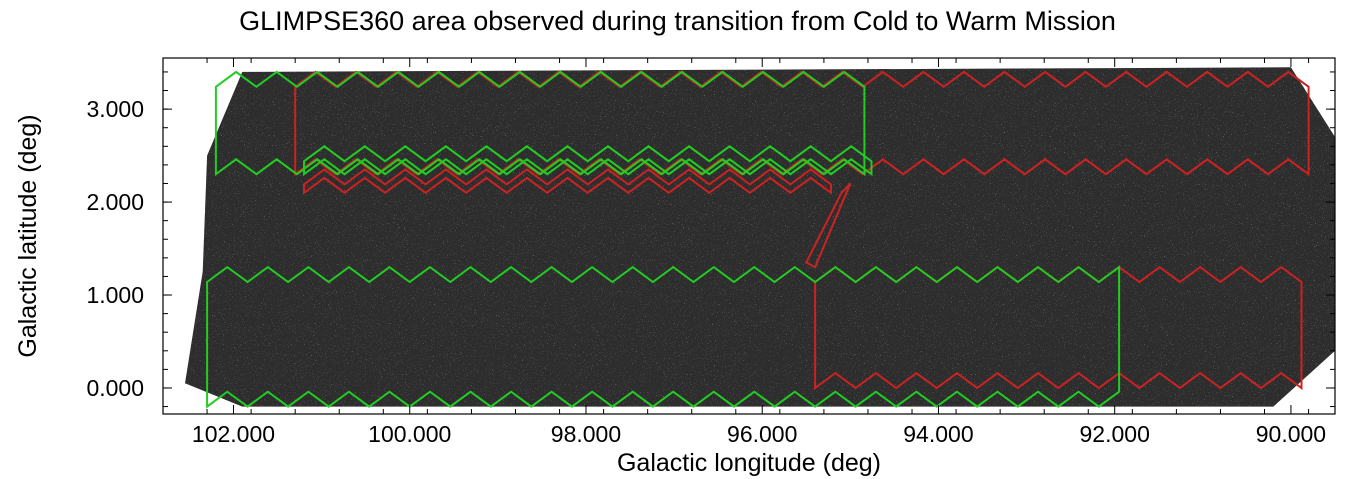  Describe the element at coordinates (409, 434) in the screenshot. I see `x-tick-label: 100.000` at that location.